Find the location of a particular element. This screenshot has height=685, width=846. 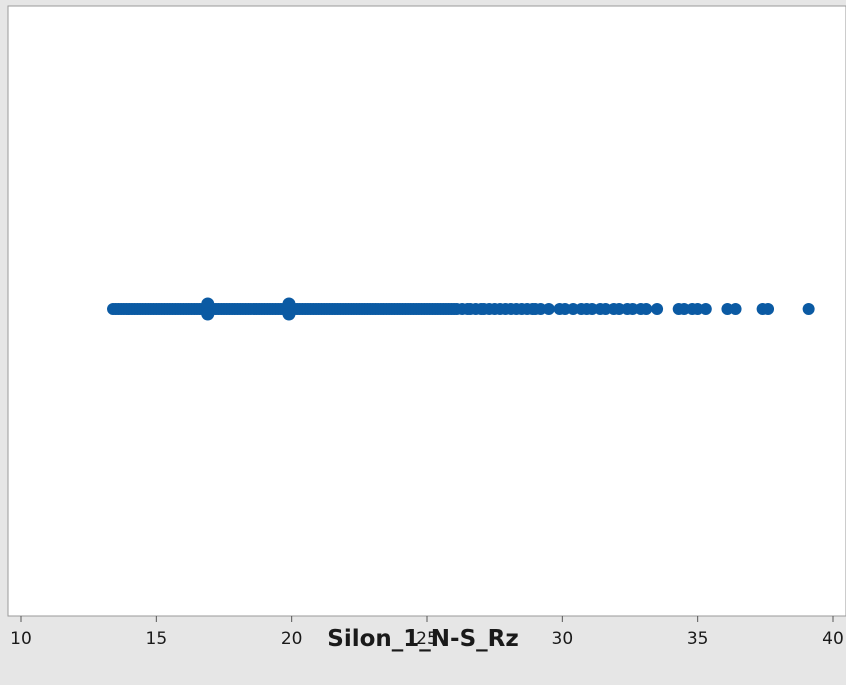

x-axis-ticks: 10 15 20 25 30 35 40 is located at coordinates (427, 632).